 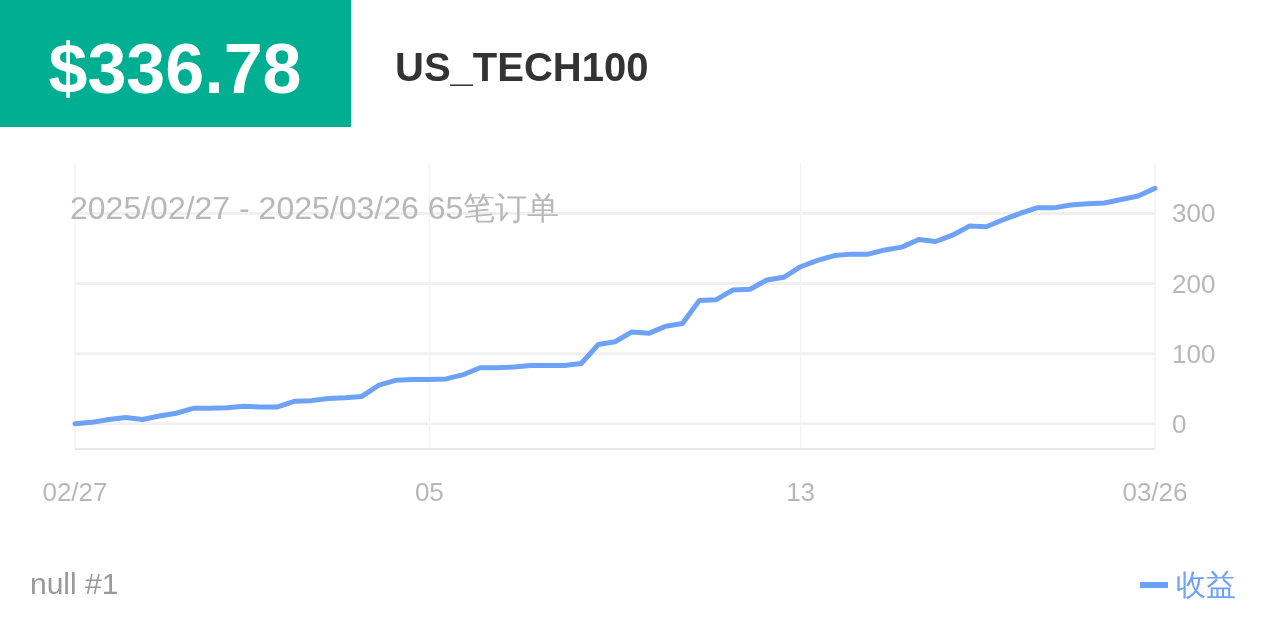 I want to click on x-tick-label: 13, so click(x=801, y=492).